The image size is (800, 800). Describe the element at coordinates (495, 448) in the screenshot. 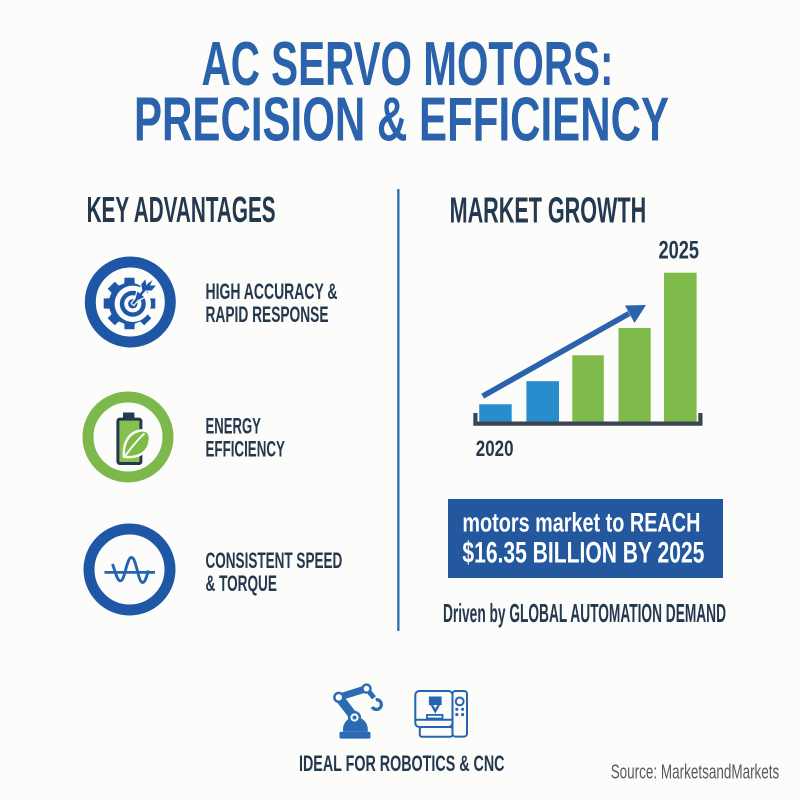

I see `svg-text: 2020` at that location.